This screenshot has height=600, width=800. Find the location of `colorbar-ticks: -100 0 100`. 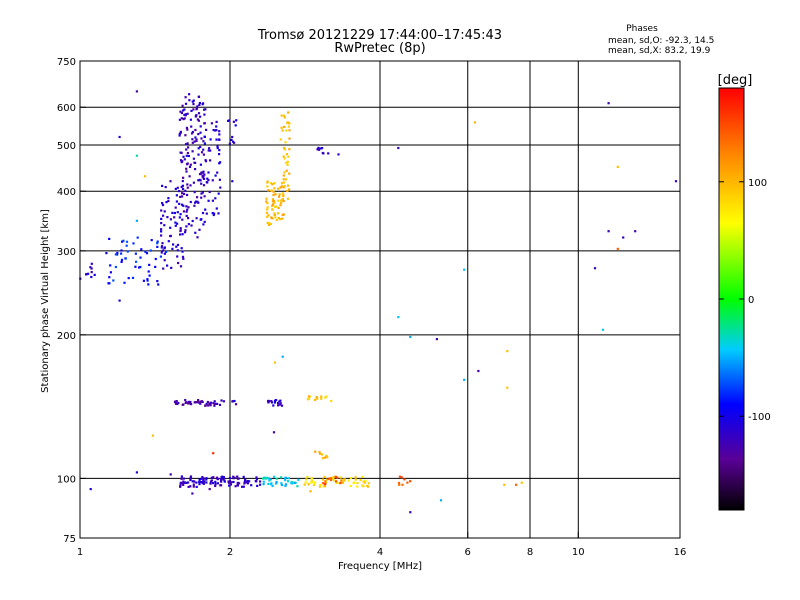

colorbar-ticks: -100 0 100 is located at coordinates (745, 300).